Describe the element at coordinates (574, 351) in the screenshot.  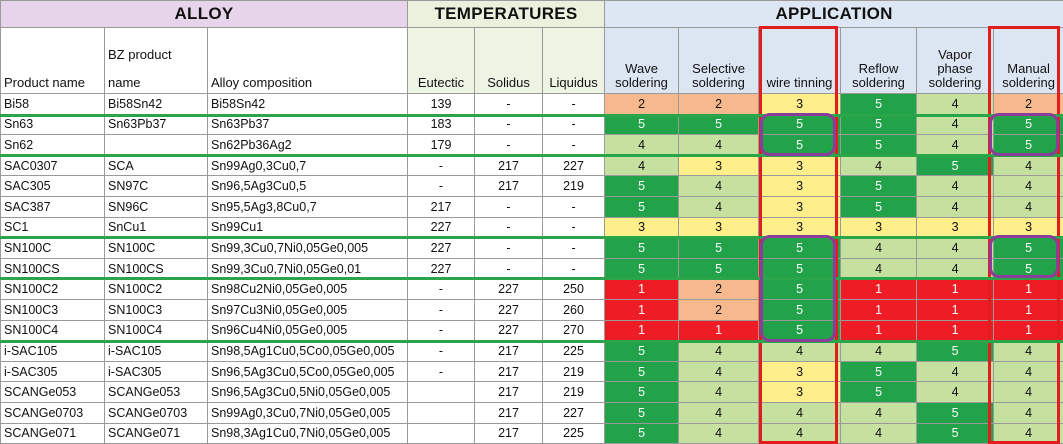
I see `liquidus-cell: 225` at that location.